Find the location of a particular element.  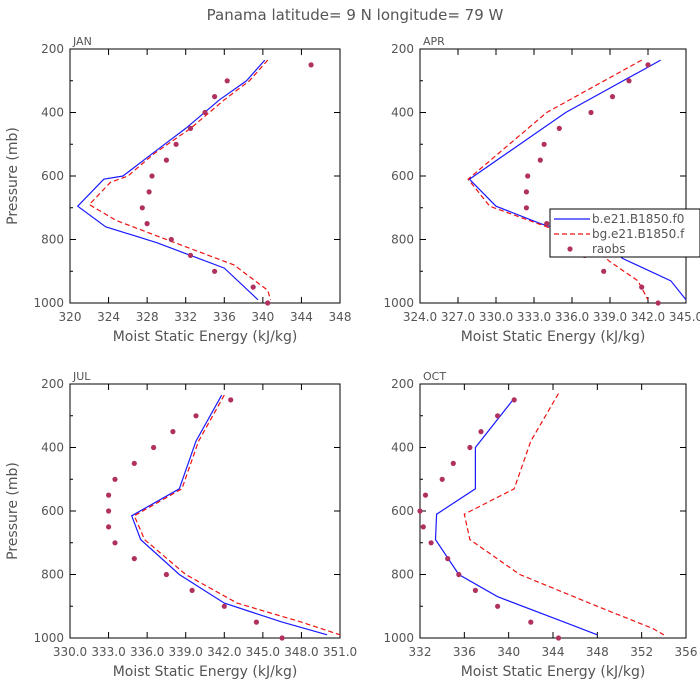

legend-box is located at coordinates (624, 233).